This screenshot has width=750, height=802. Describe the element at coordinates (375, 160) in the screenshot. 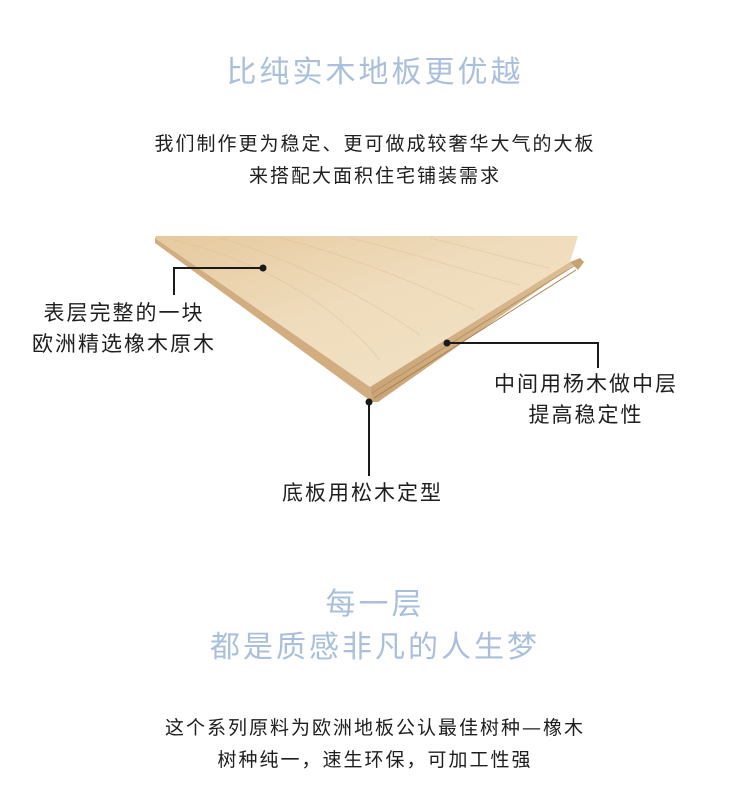

I see `intro-paragraph: 我们制作更为稳定、更可做成较奢华大气的大板 来搭配大面积住宅铺装需求` at that location.